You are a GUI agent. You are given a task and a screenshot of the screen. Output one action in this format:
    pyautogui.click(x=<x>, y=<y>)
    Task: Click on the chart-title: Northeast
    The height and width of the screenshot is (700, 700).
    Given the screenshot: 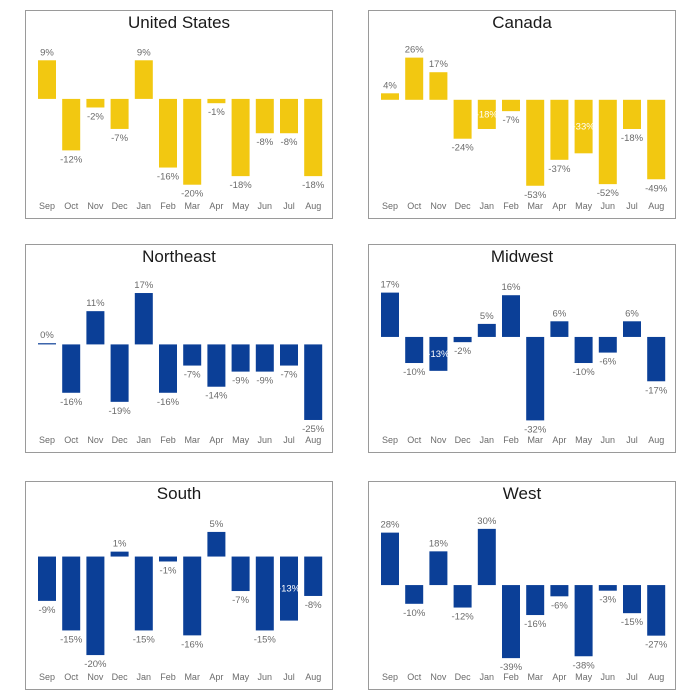 What is the action you would take?
    pyautogui.click(x=179, y=256)
    